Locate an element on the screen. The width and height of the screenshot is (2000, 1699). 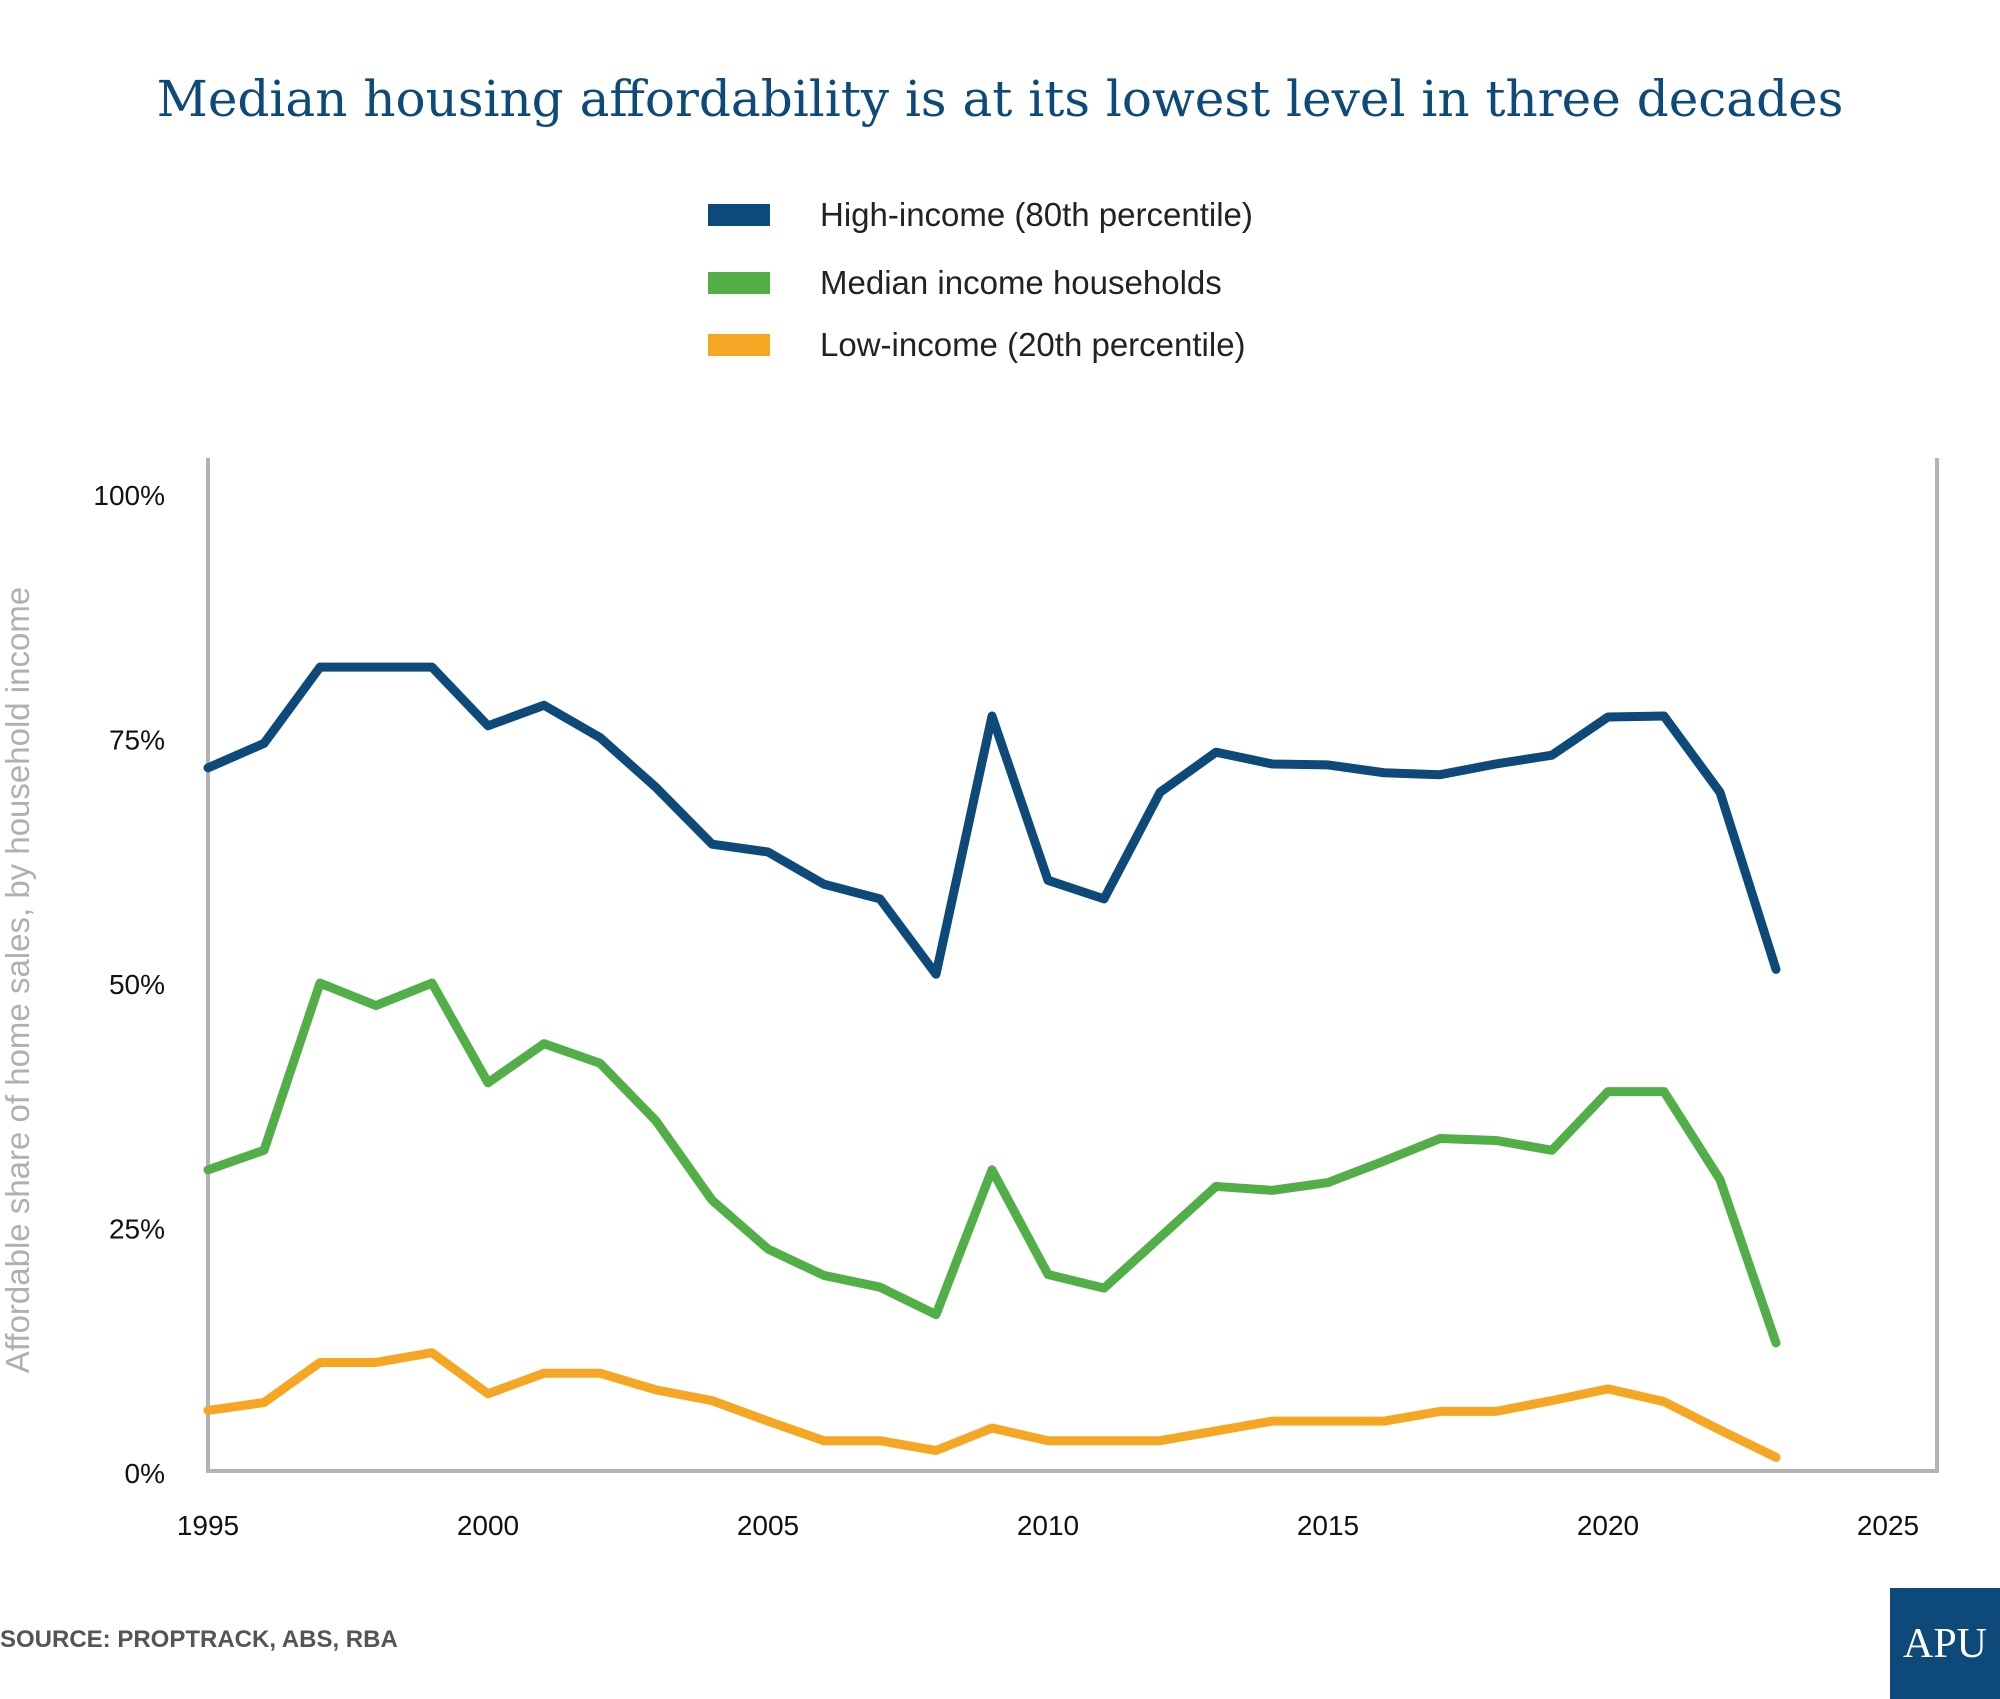
x-tick-label: 2020 is located at coordinates (1608, 1525).